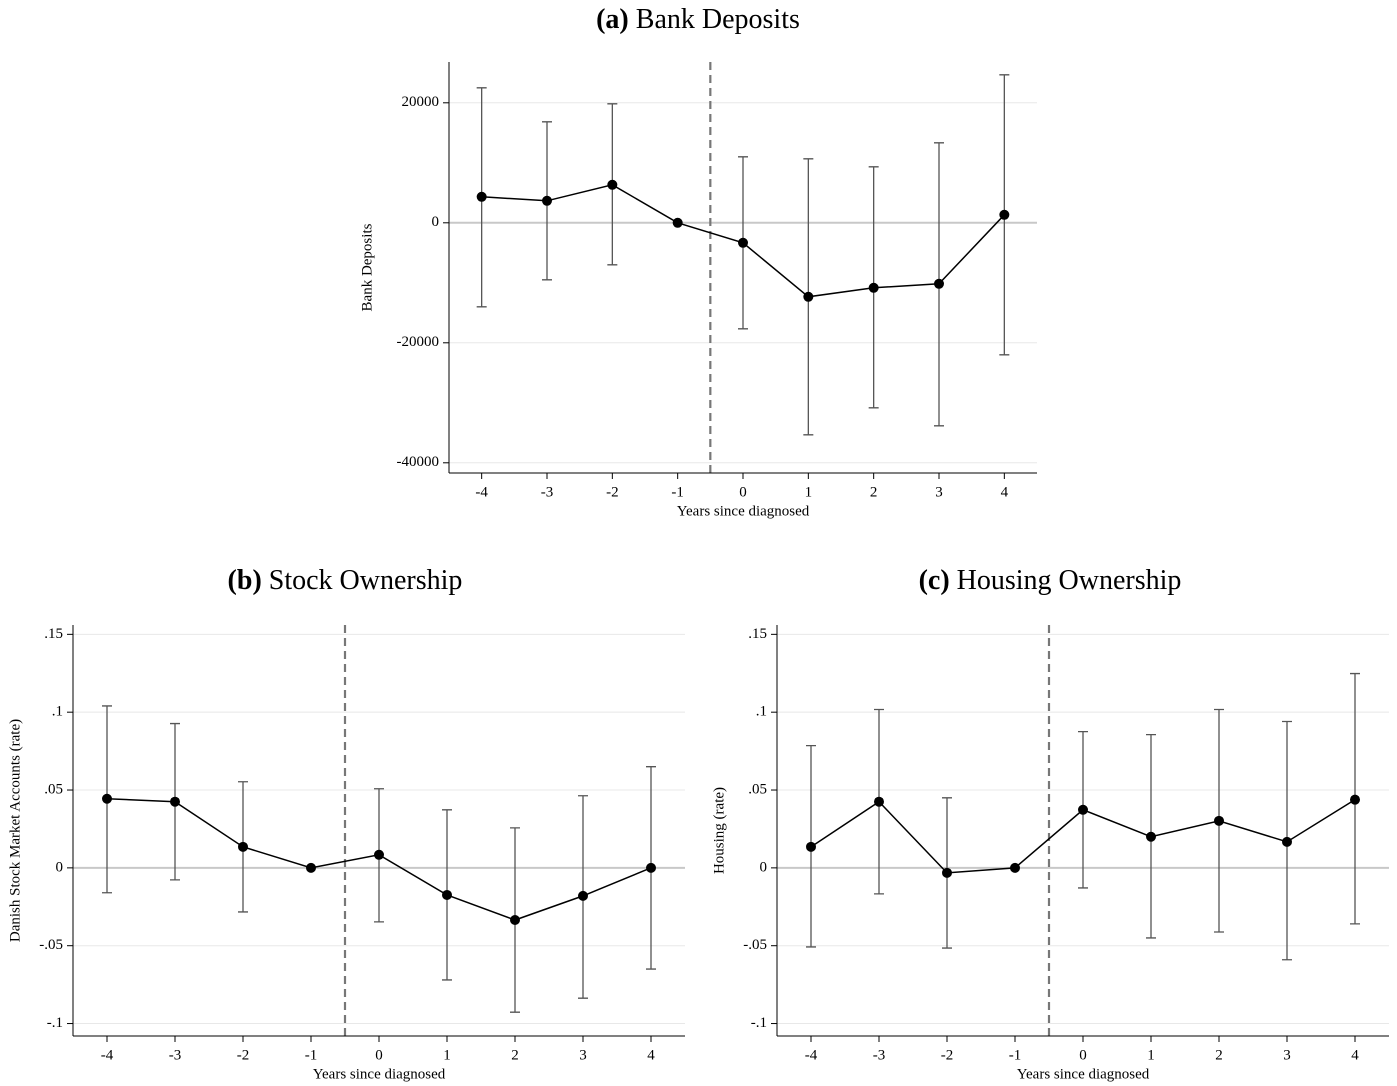 This screenshot has height=1086, width=1397. Describe the element at coordinates (366, 580) in the screenshot. I see `title-text: Stock Ownership` at that location.